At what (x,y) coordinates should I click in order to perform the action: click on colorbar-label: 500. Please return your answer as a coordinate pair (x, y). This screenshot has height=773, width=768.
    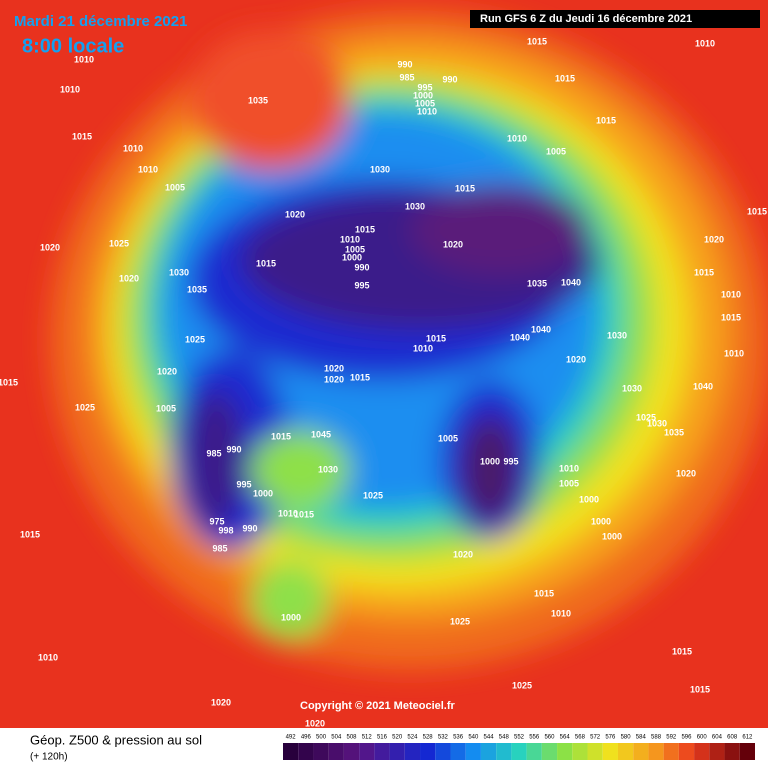
    Looking at the image, I should click on (321, 738).